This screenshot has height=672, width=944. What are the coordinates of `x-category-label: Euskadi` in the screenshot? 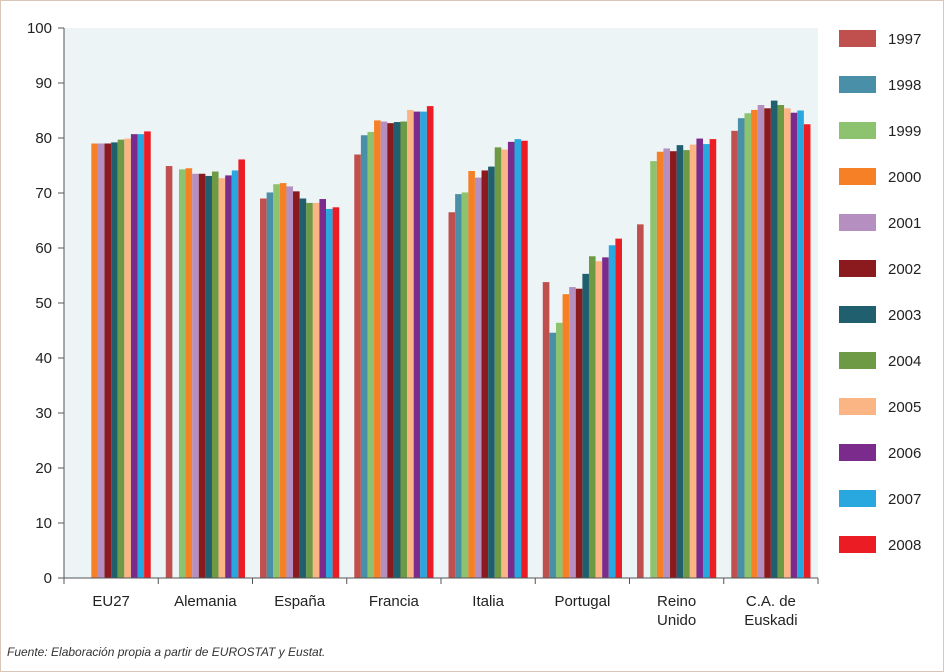 It's located at (770, 620).